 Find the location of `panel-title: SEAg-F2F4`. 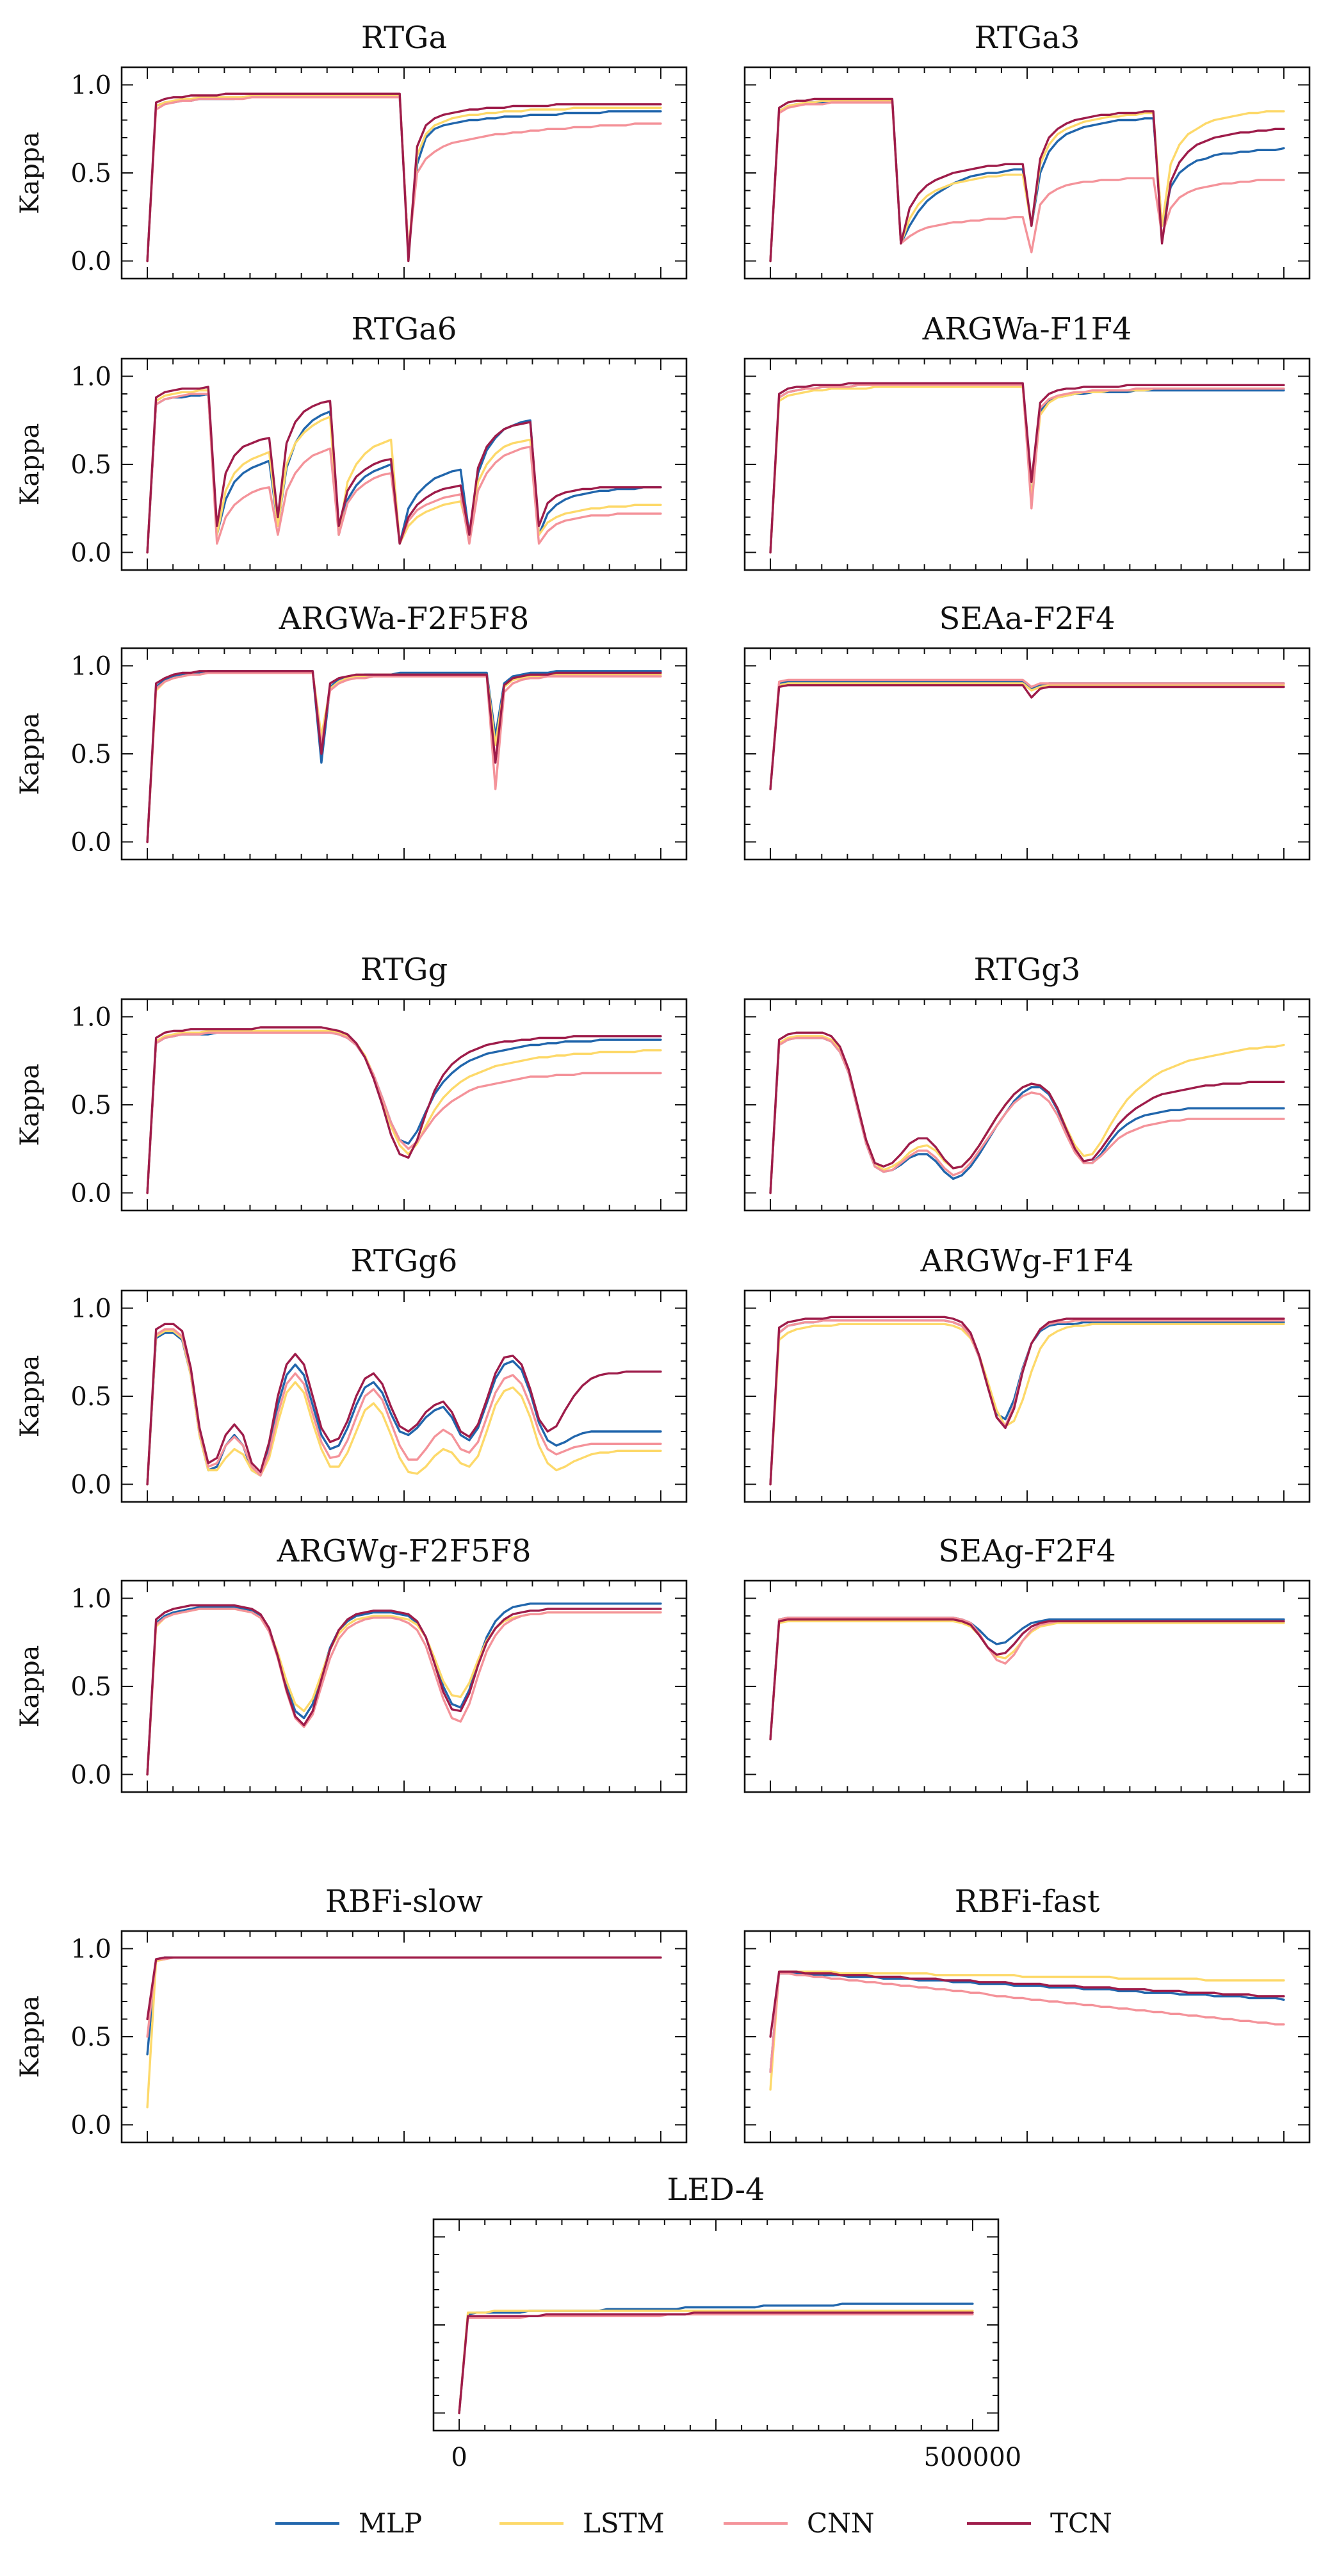

panel-title: SEAg-F2F4 is located at coordinates (1026, 1551).